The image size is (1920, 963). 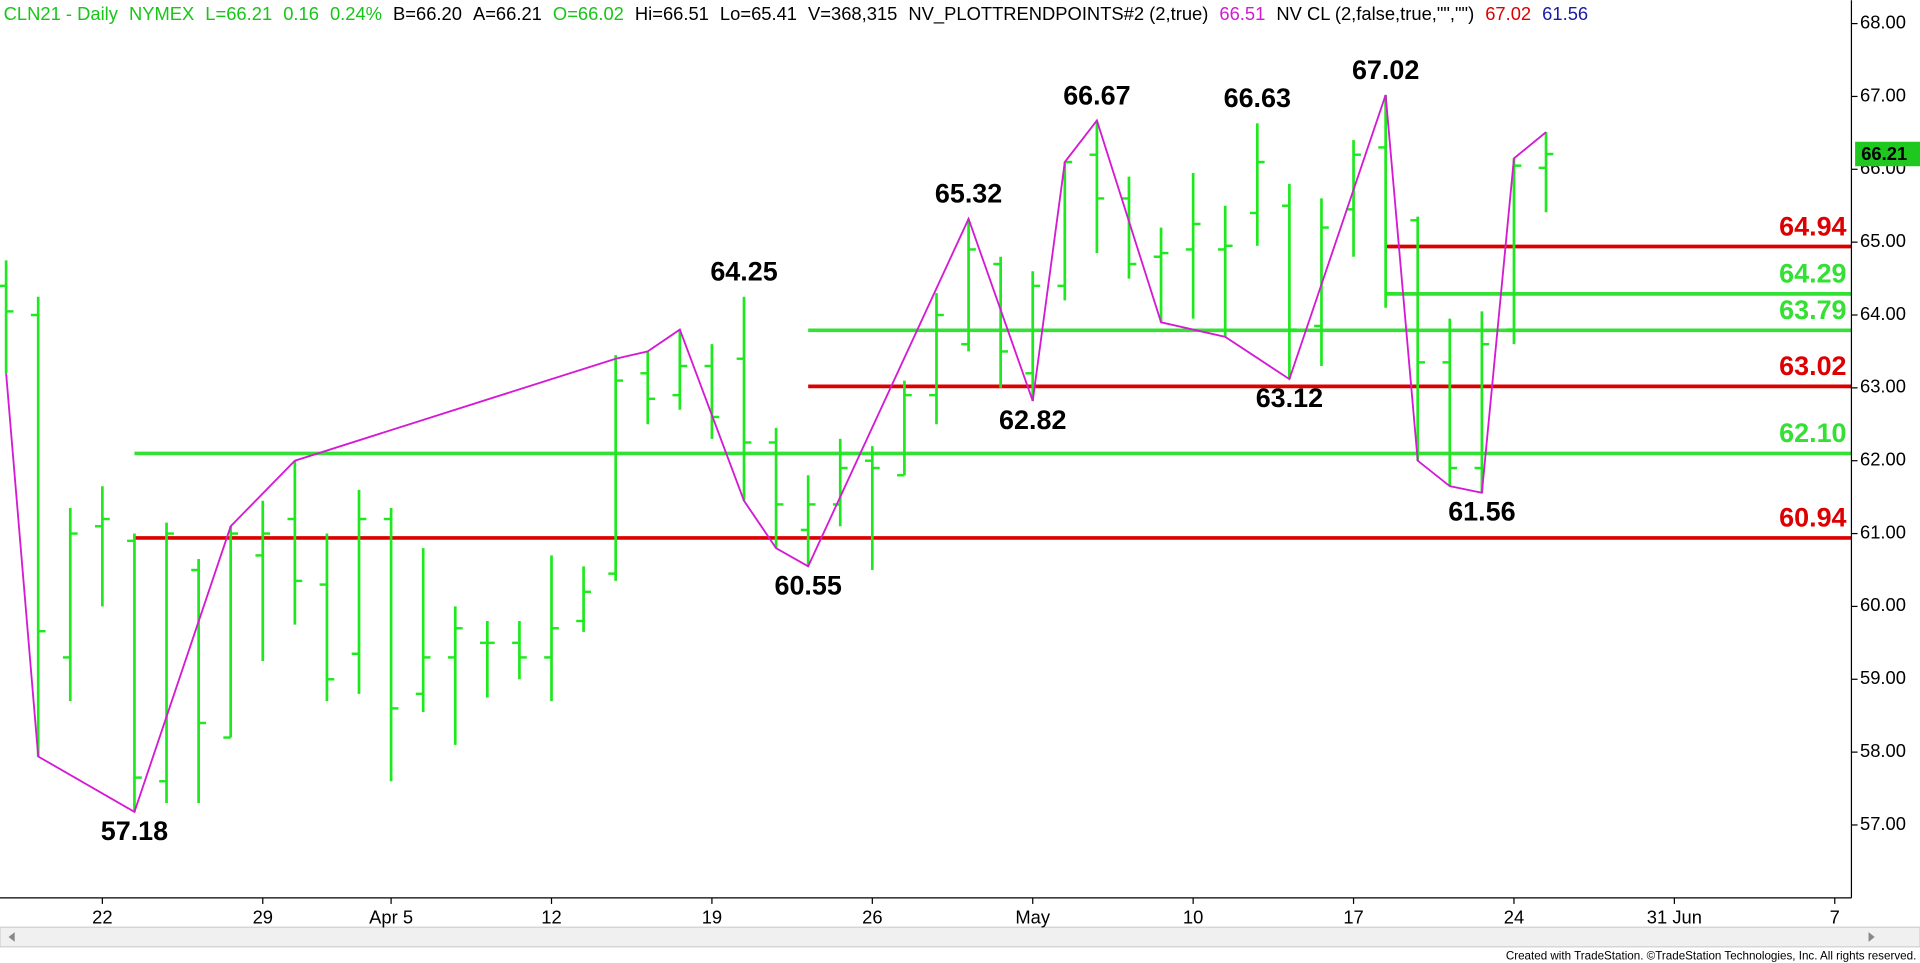 What do you see at coordinates (1508, 13) in the screenshot?
I see `header-item: 67.02` at bounding box center [1508, 13].